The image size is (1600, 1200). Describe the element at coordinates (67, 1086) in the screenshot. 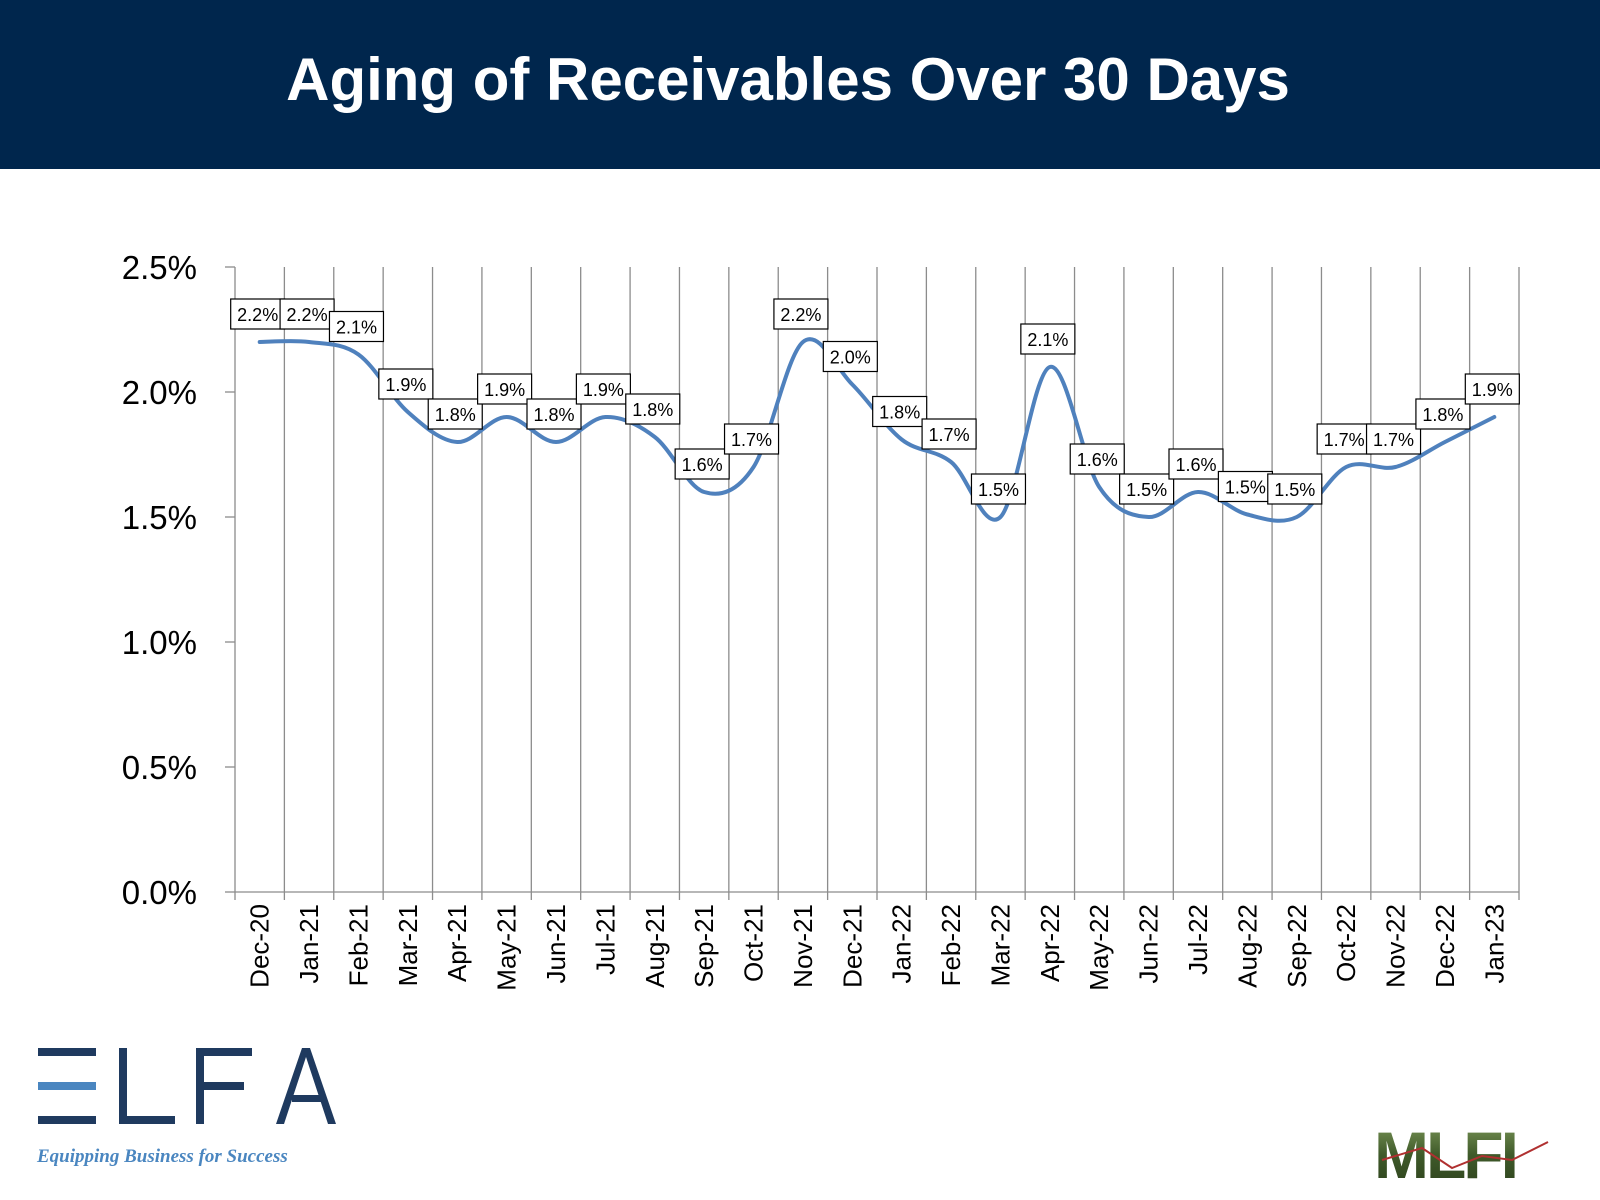

I see `elfa-e-bar-middle` at that location.